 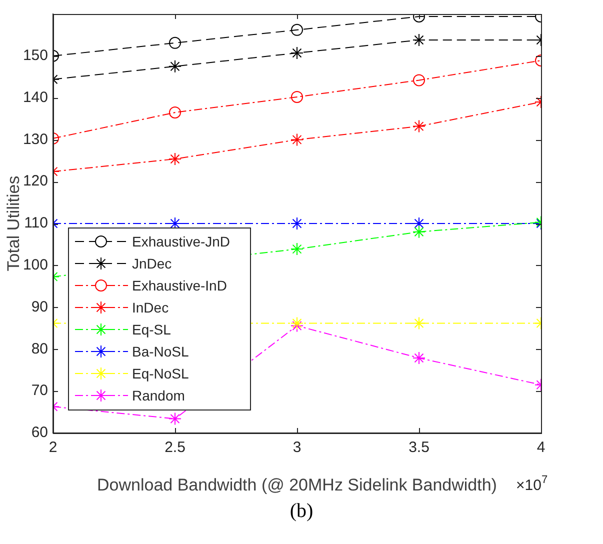 What do you see at coordinates (35, 139) in the screenshot?
I see `y-tick-label: 130` at bounding box center [35, 139].